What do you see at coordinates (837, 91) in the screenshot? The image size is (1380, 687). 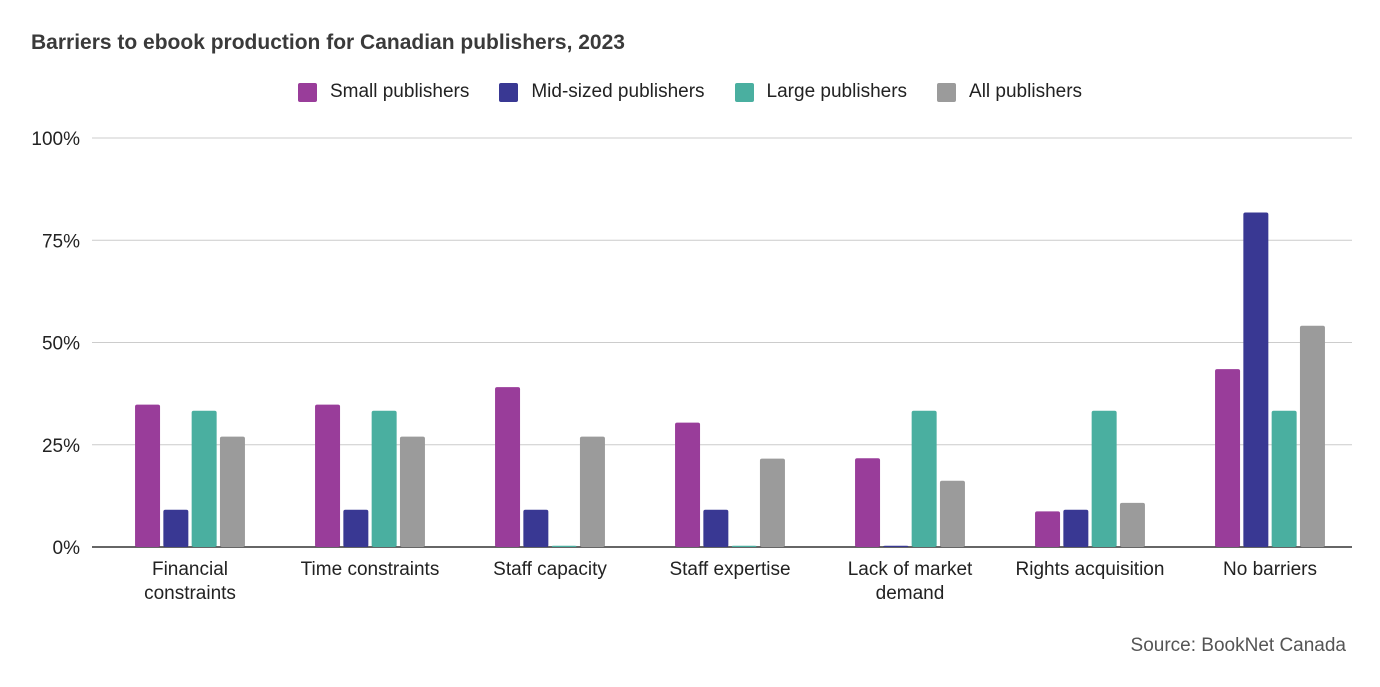 I see `legend-label-large: Large publishers` at bounding box center [837, 91].